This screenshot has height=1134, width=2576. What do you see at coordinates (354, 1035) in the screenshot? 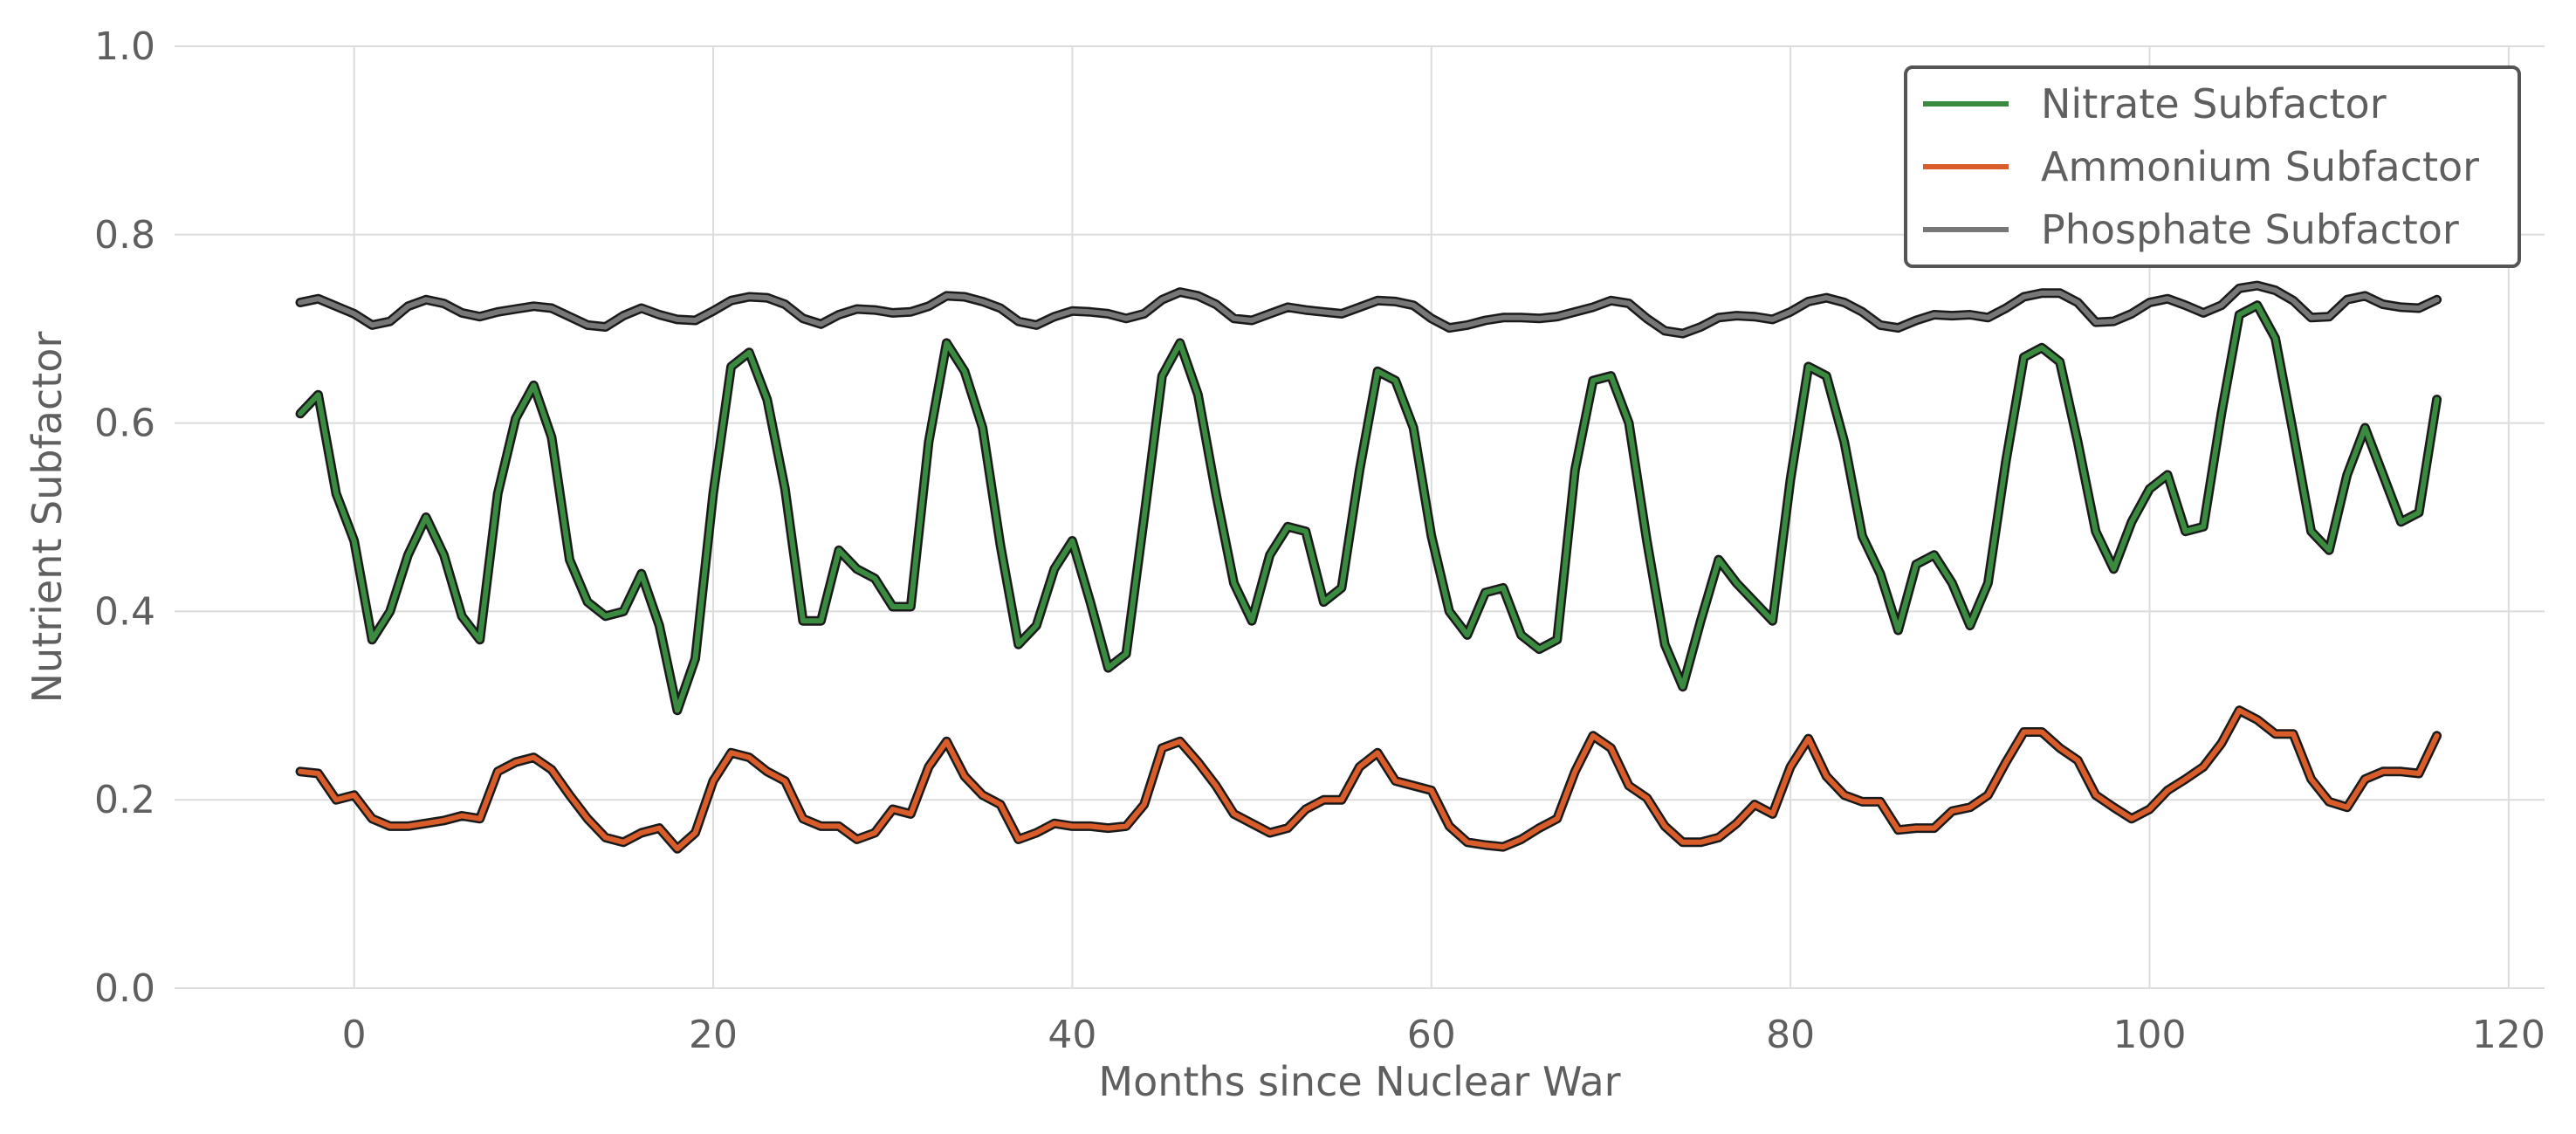
I see `x-tick-label: 0` at bounding box center [354, 1035].